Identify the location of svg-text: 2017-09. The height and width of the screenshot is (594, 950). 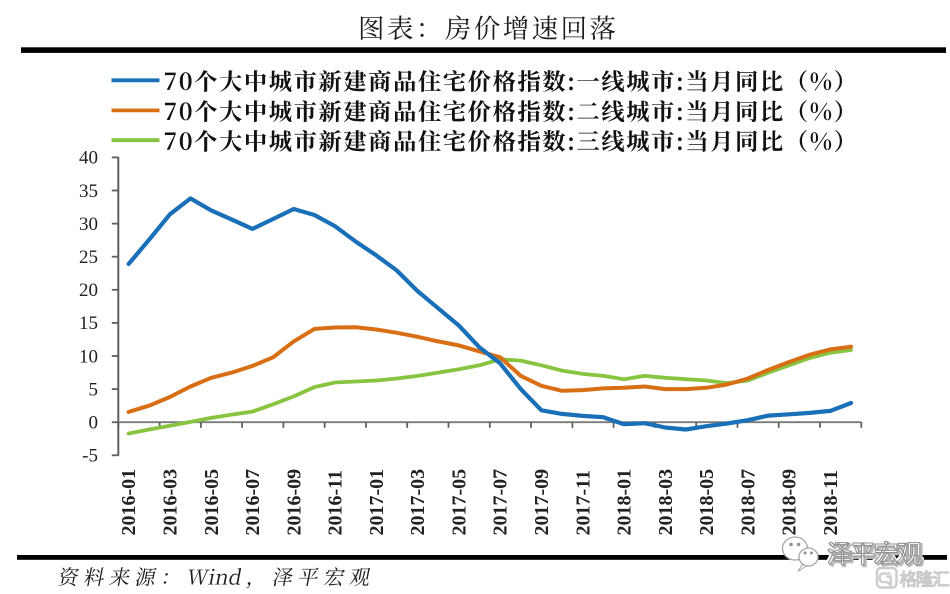
(542, 502).